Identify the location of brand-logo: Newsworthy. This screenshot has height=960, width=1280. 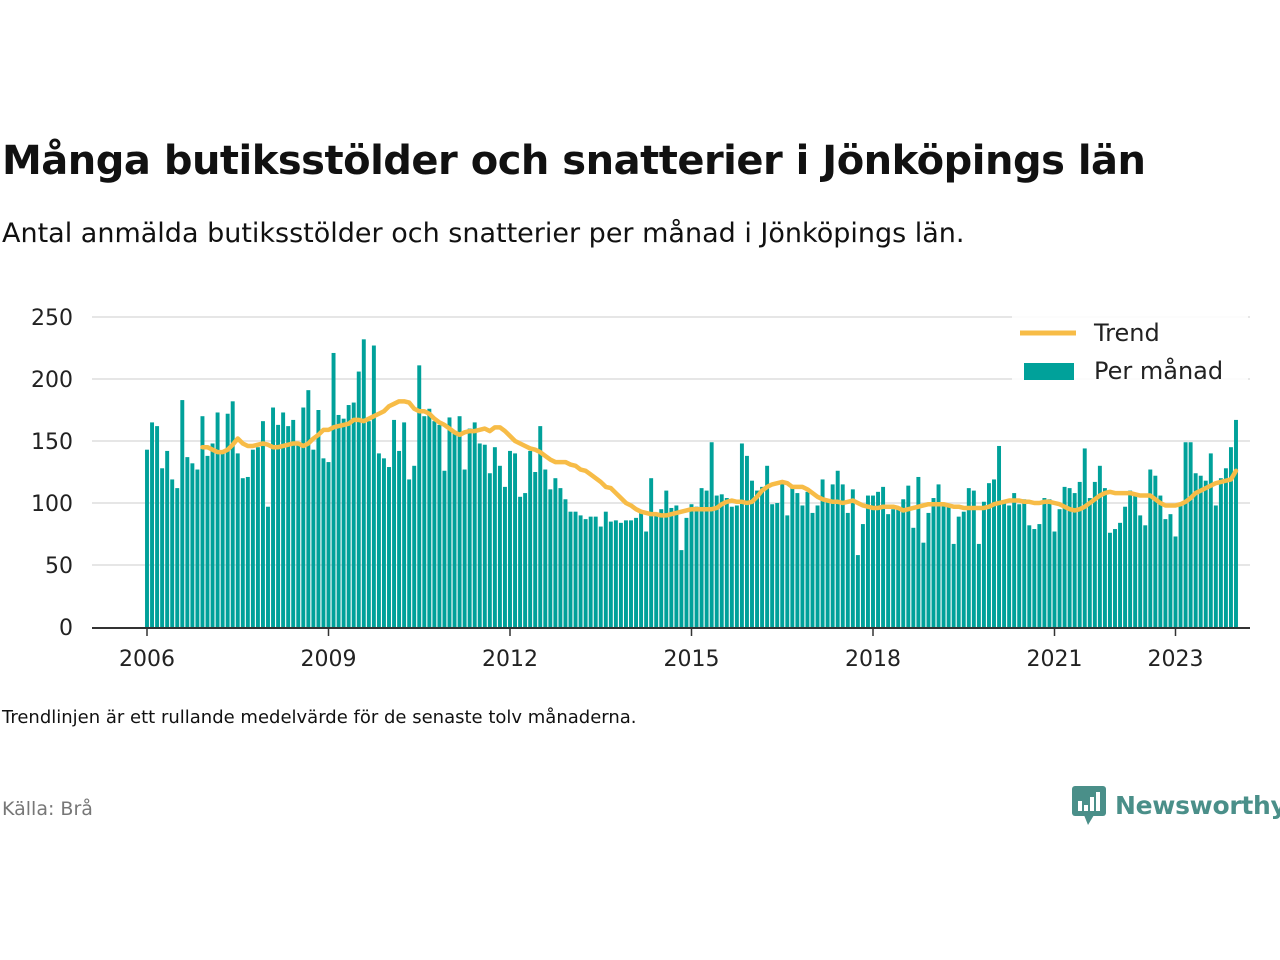
(1176, 805).